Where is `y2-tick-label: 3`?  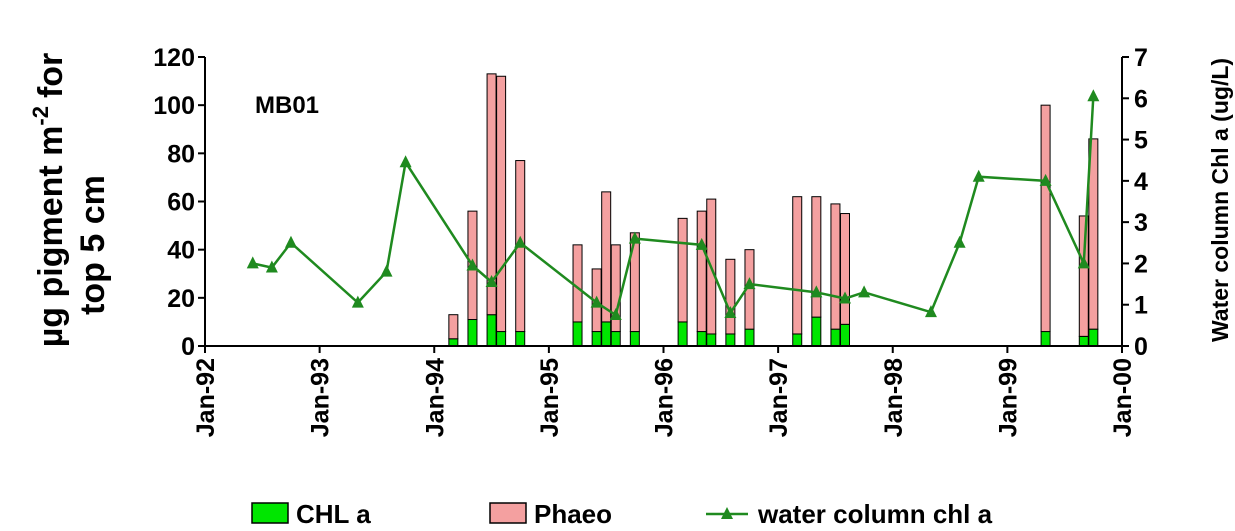
y2-tick-label: 3 is located at coordinates (1141, 223).